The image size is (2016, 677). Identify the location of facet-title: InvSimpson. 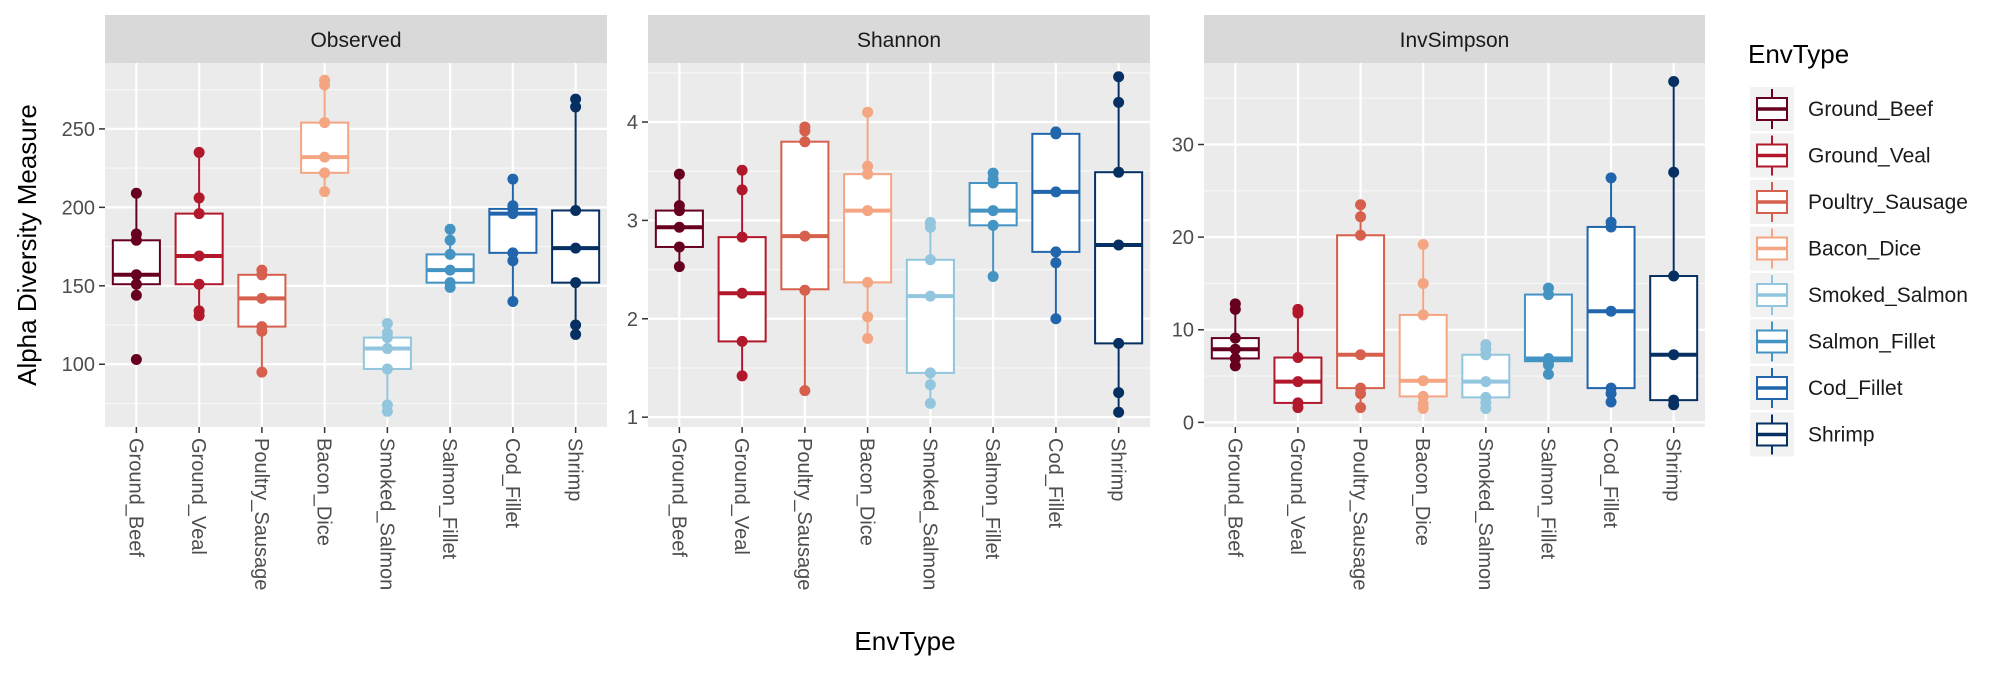
(1455, 40).